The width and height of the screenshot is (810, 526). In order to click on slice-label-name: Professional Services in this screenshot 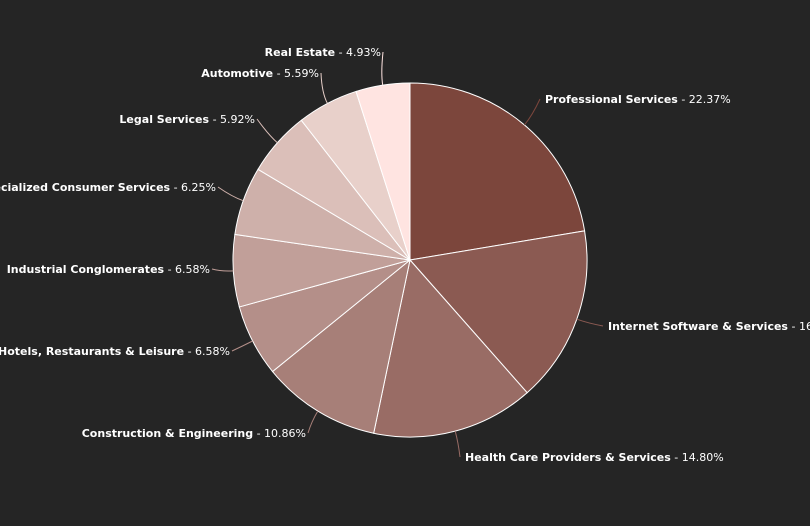, I will do `click(611, 99)`.